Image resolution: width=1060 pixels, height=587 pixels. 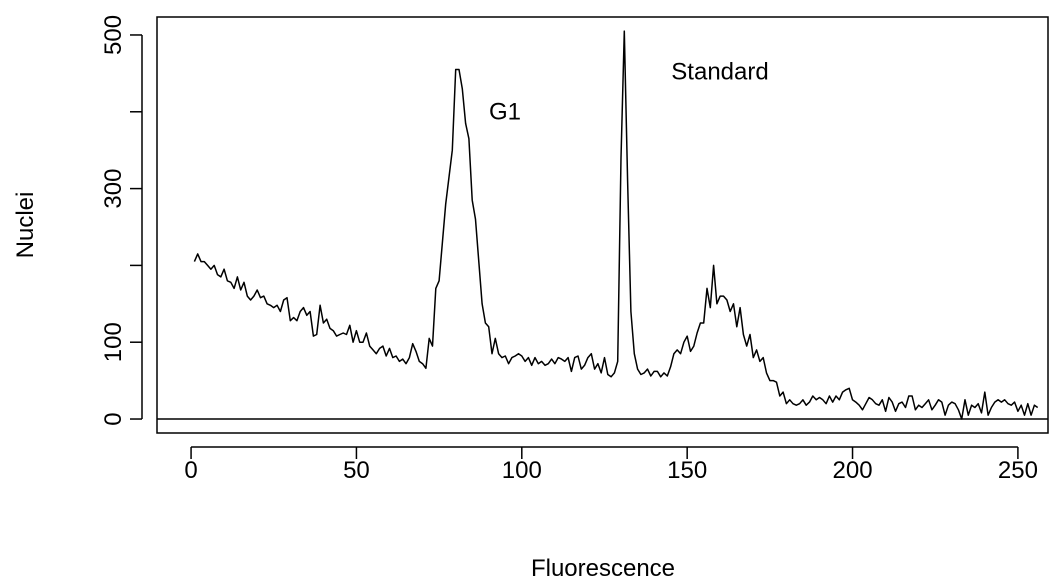 I want to click on y-tick-label: 300, so click(x=113, y=189).